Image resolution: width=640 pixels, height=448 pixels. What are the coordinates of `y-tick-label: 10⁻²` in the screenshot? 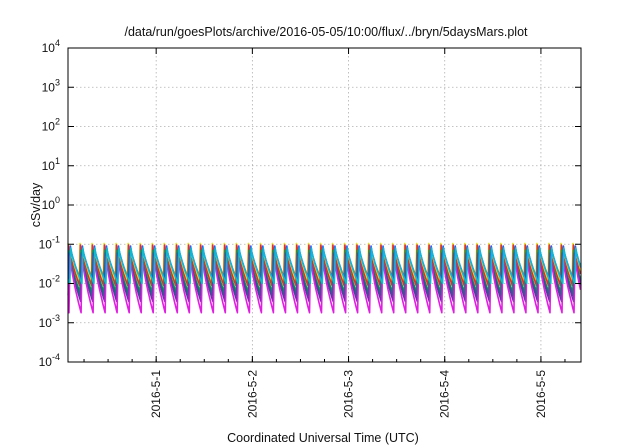 It's located at (49, 282).